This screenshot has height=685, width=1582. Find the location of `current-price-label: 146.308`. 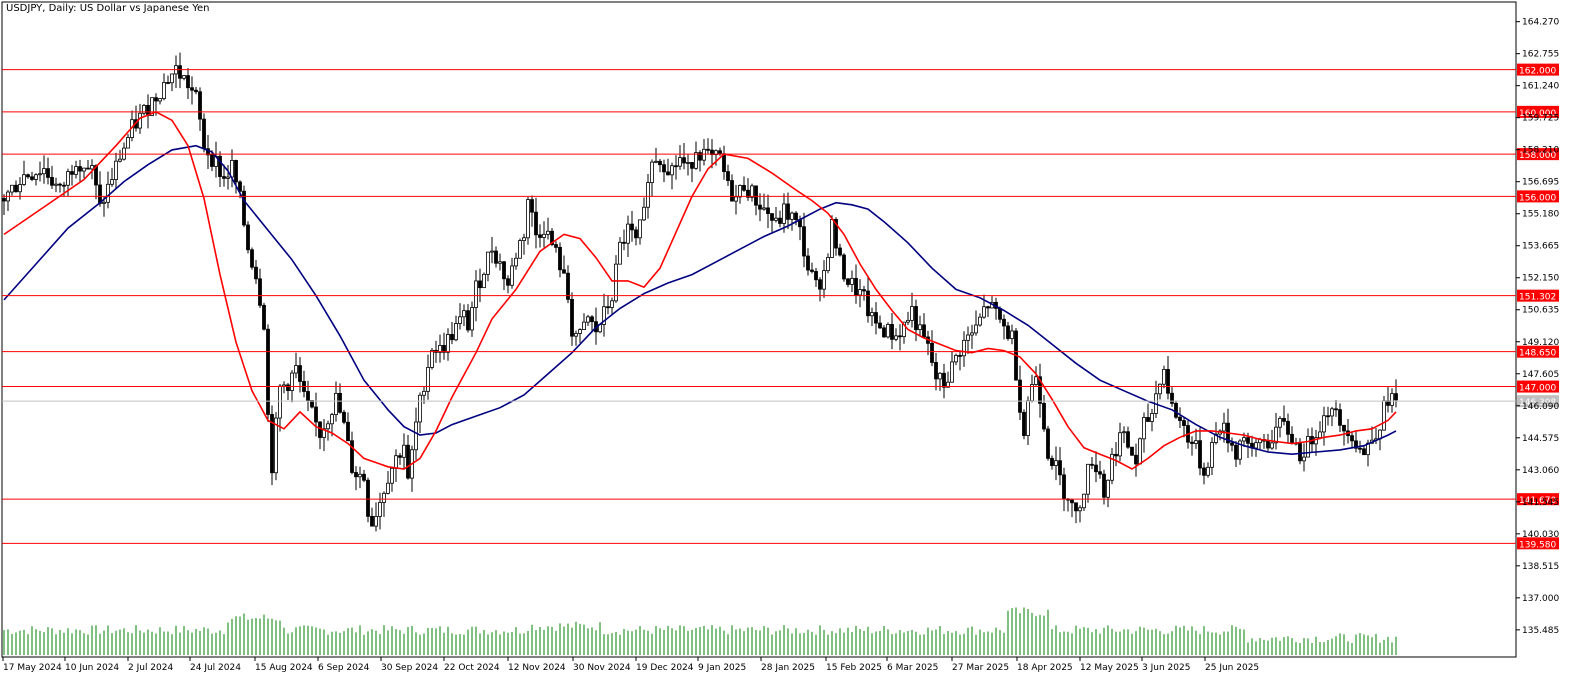

current-price-label: 146.308 is located at coordinates (1537, 403).